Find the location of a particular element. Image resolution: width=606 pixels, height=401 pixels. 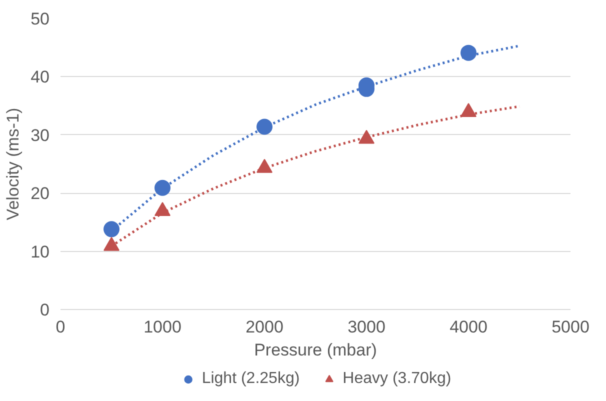

x-tick-label: 1000 is located at coordinates (163, 327).